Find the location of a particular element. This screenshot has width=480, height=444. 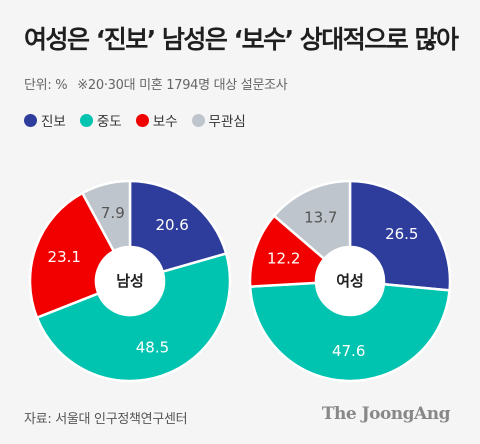

chart-subtitle: 단위: % ※20·30대 미혼 1794명 대상 설문조사 is located at coordinates (156, 83).